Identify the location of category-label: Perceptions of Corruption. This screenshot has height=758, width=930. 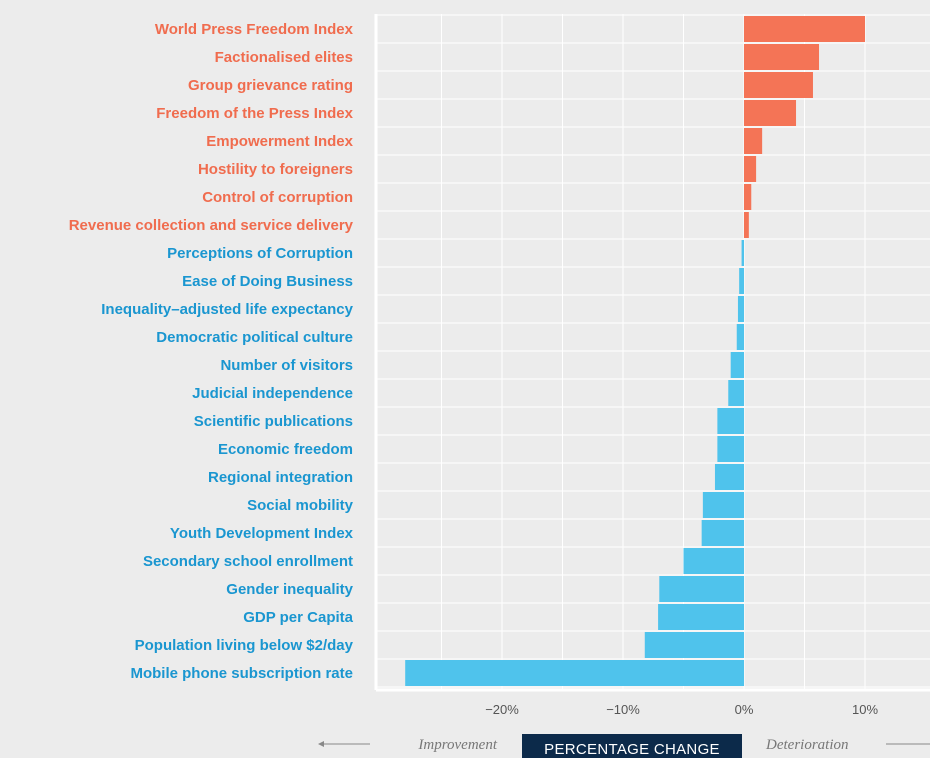
(260, 253).